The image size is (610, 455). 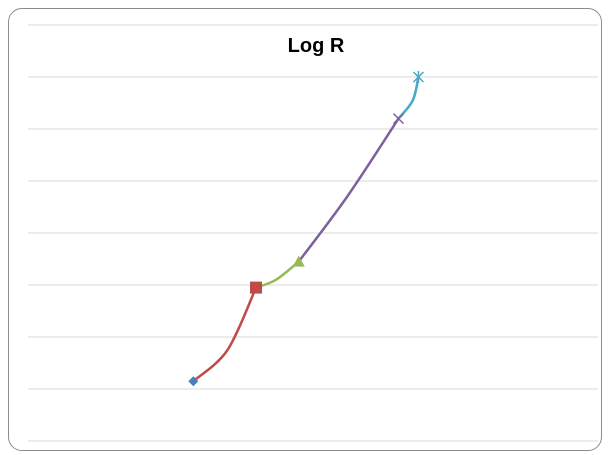 What do you see at coordinates (398, 119) in the screenshot?
I see `series-marker-x` at bounding box center [398, 119].